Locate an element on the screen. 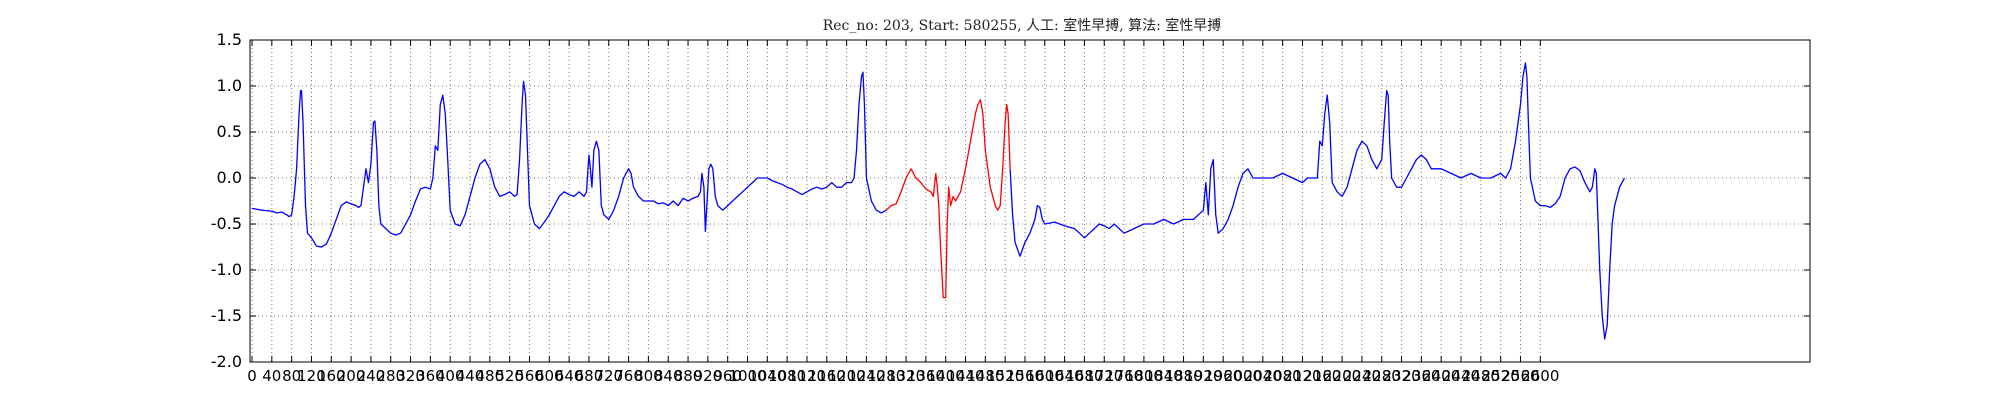  x-tick-label: 1880 is located at coordinates (1183, 376).